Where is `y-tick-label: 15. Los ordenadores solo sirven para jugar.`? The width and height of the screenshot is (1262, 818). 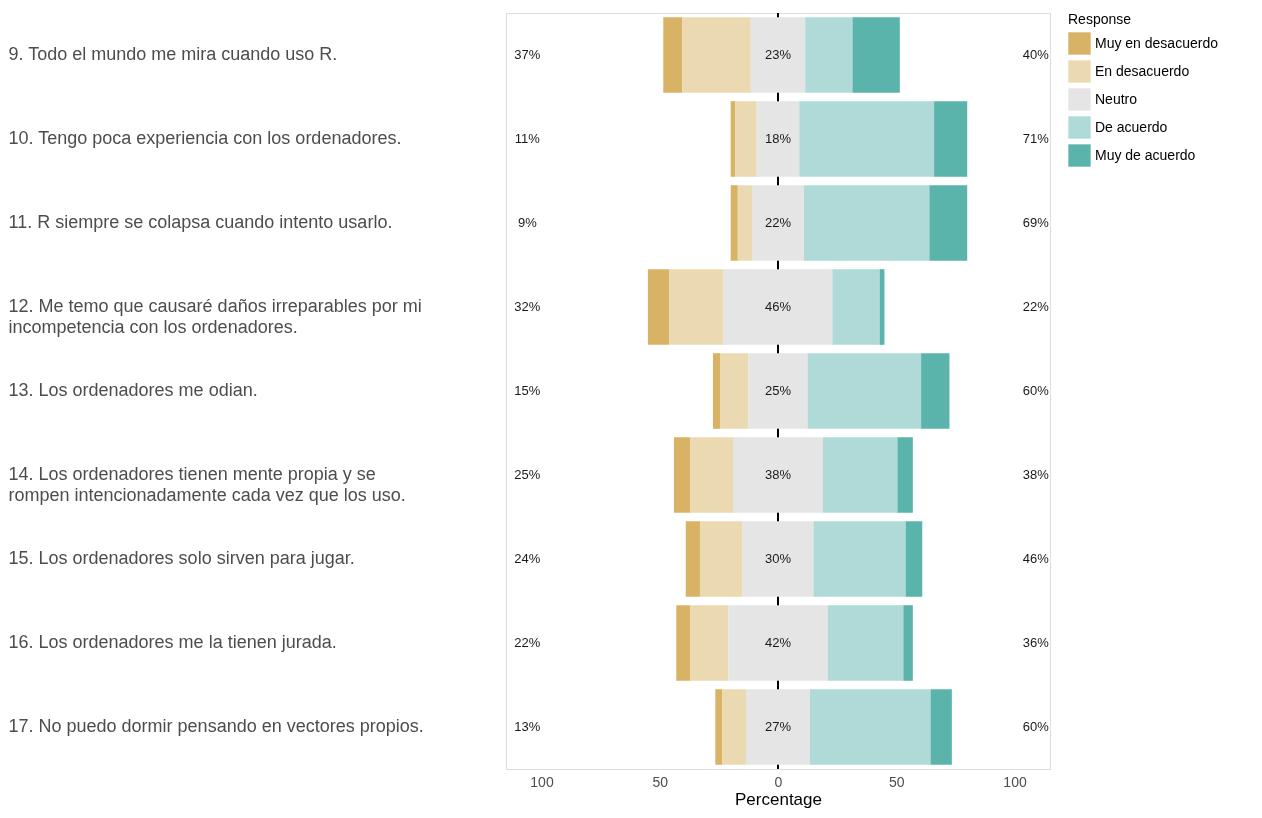 y-tick-label: 15. Los ordenadores solo sirven para jugar. is located at coordinates (181, 558).